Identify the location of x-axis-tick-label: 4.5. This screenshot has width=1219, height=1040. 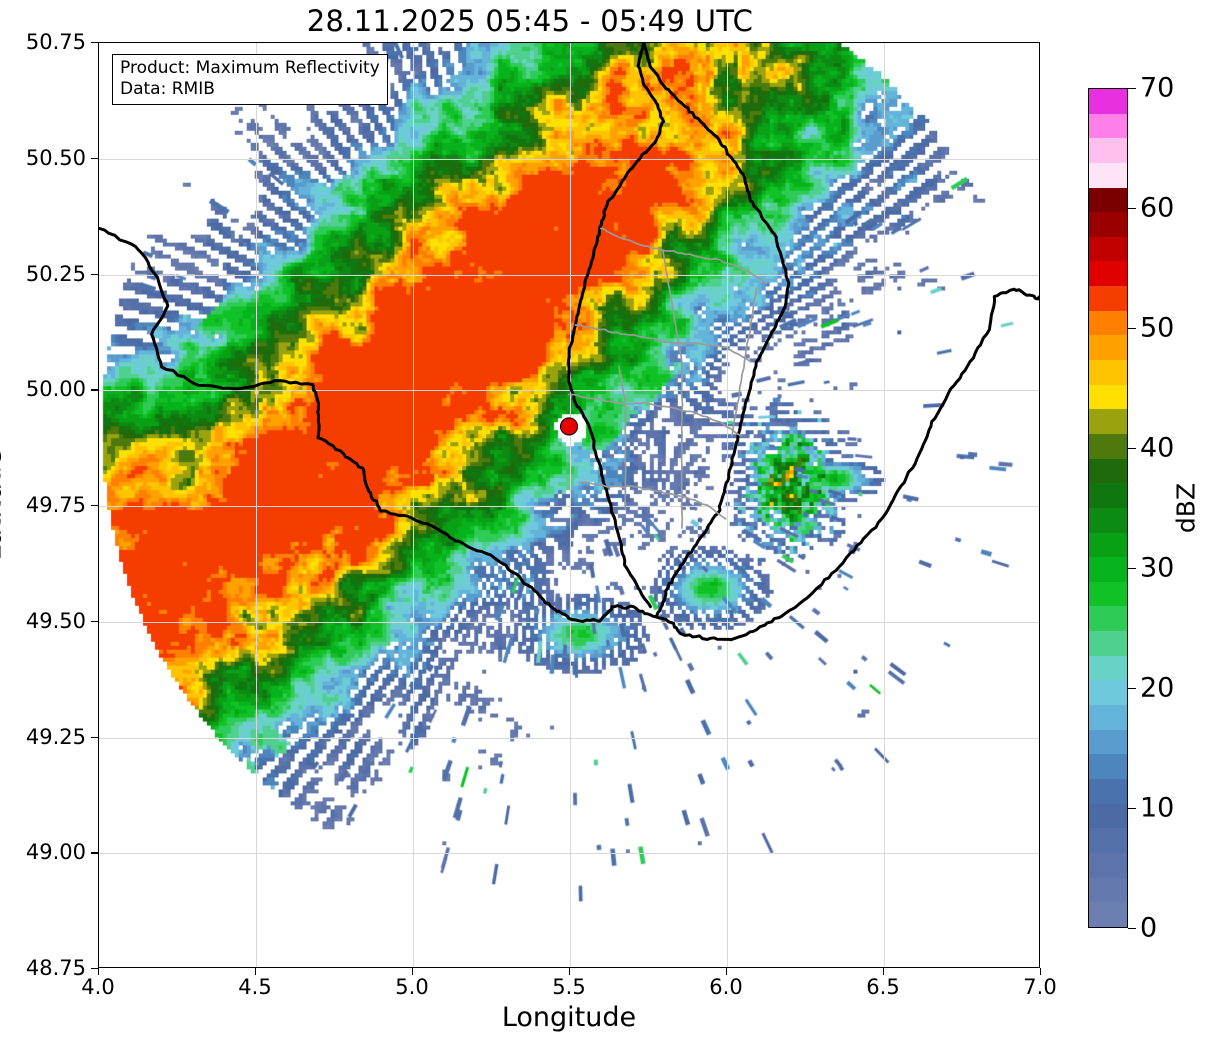
(255, 987).